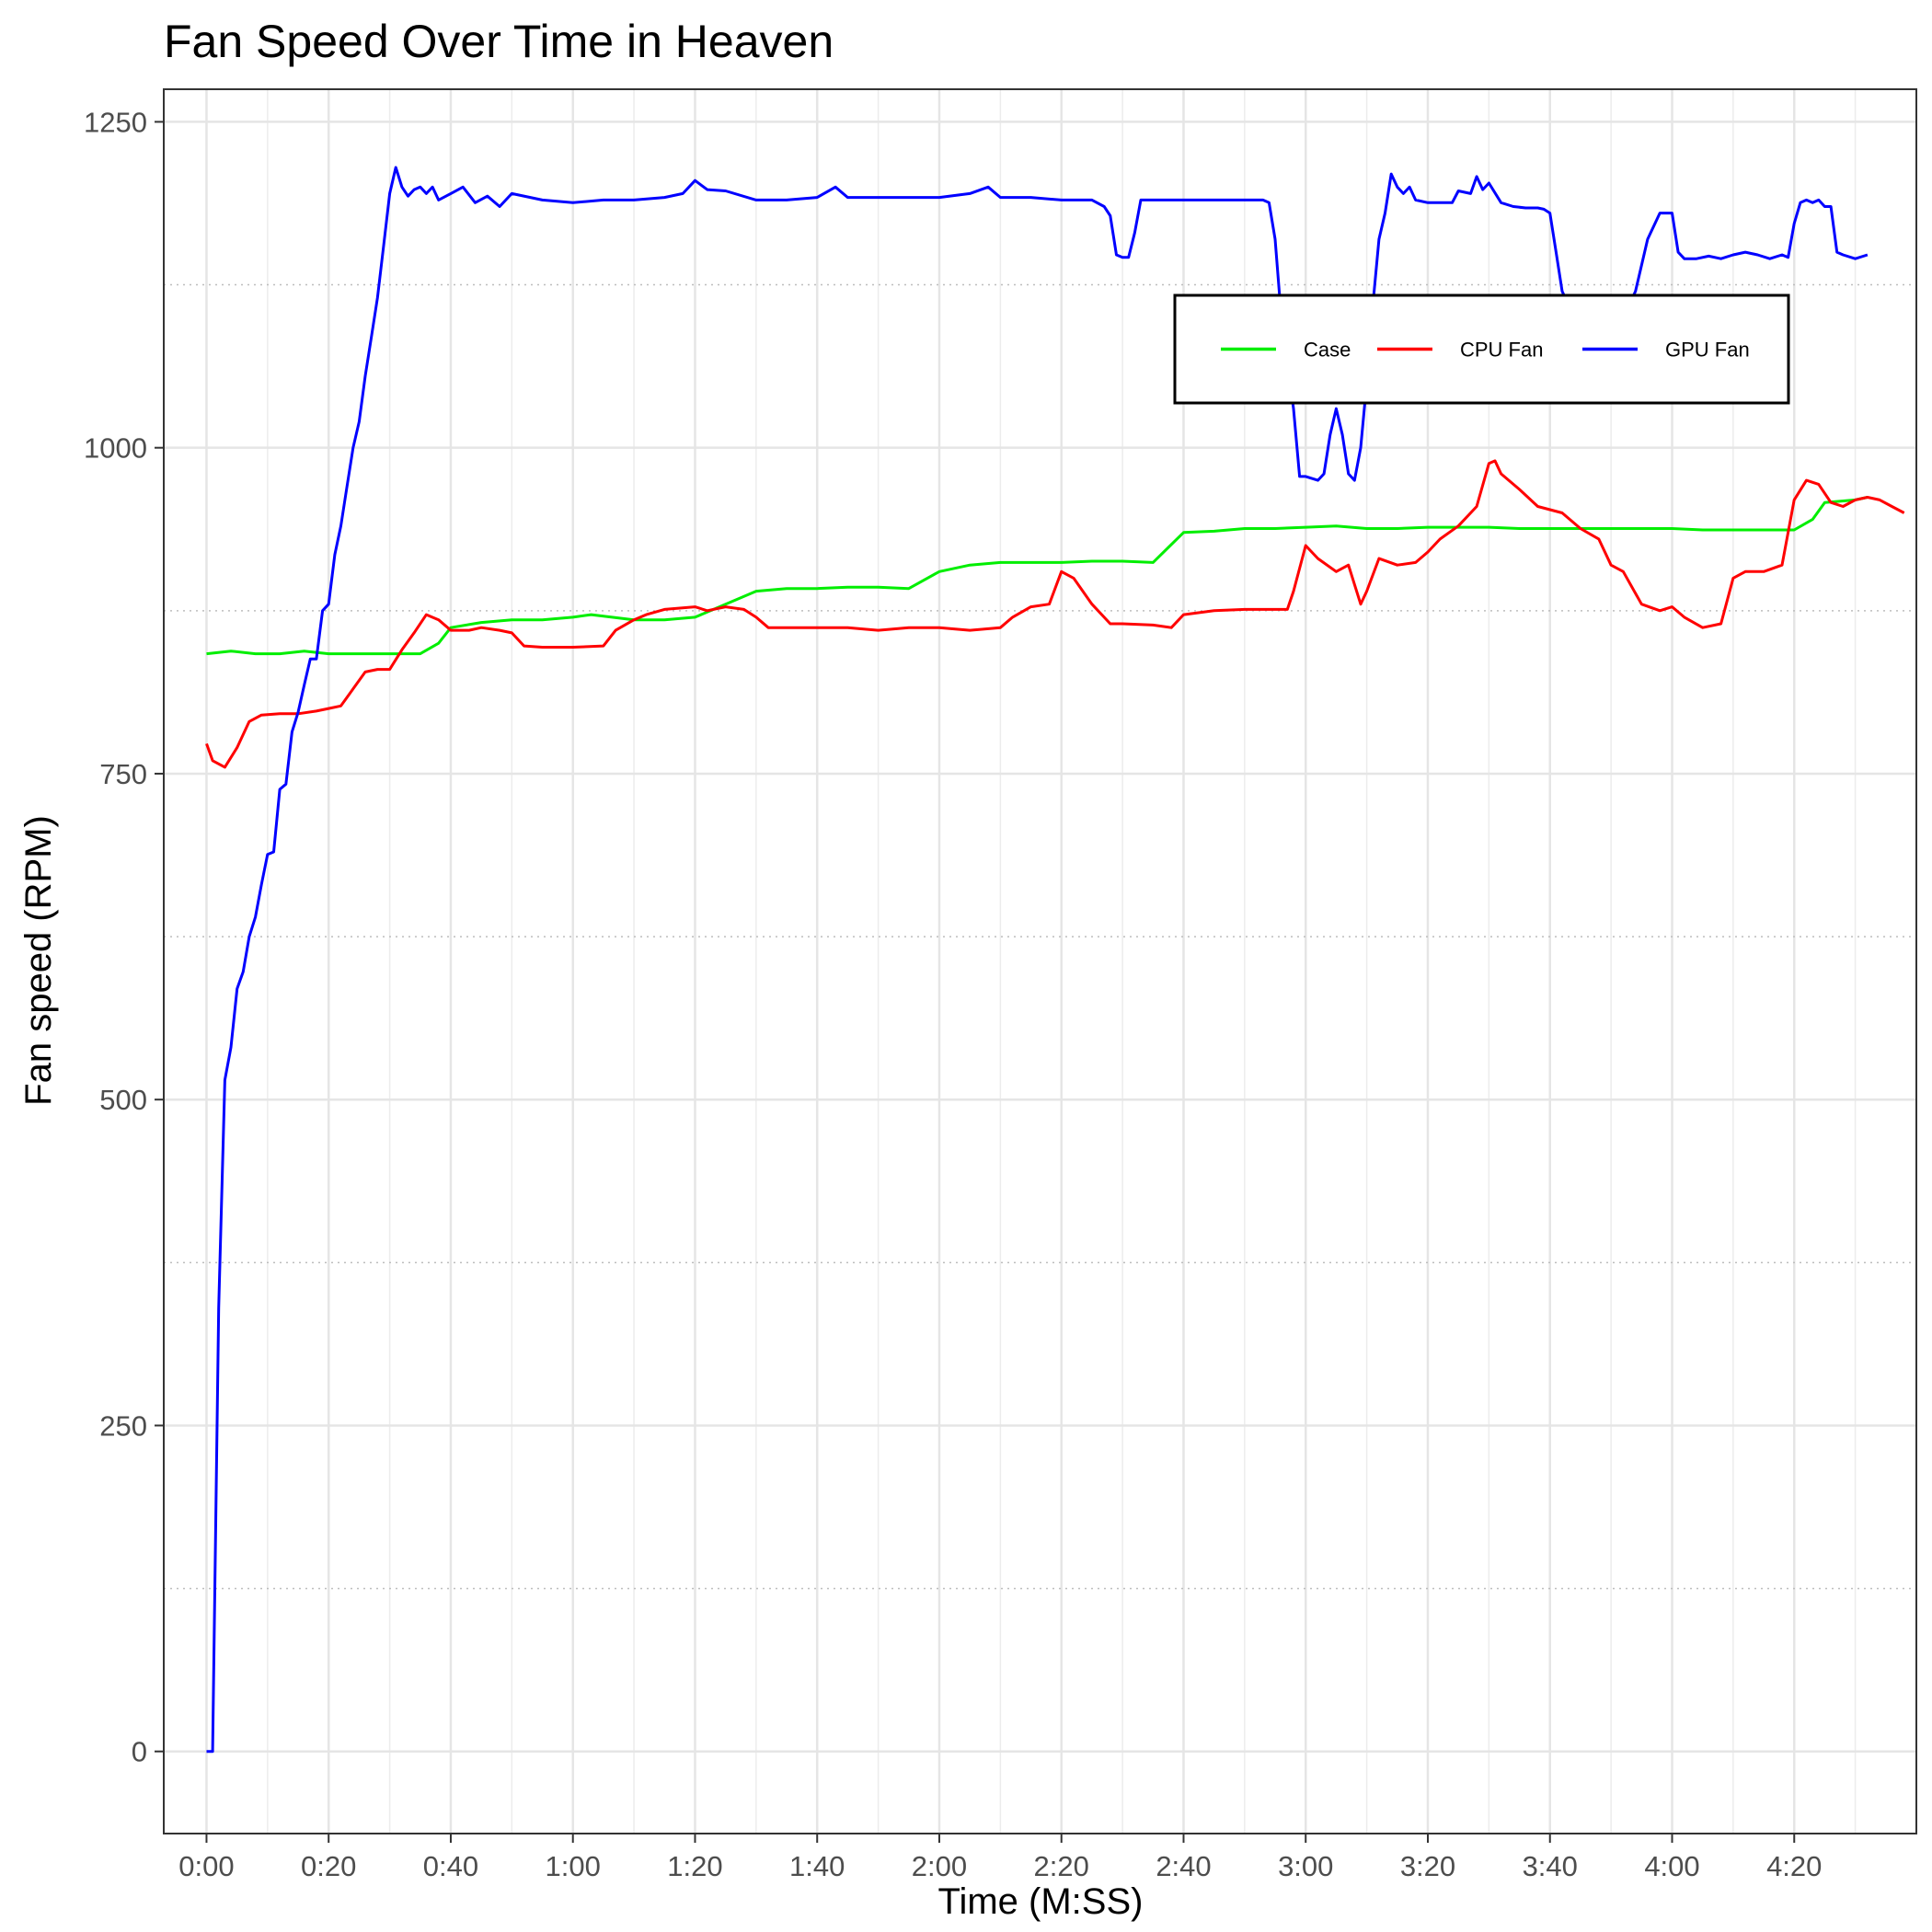 Image resolution: width=1932 pixels, height=1932 pixels. What do you see at coordinates (115, 122) in the screenshot?
I see `y-tick-label: 1250` at bounding box center [115, 122].